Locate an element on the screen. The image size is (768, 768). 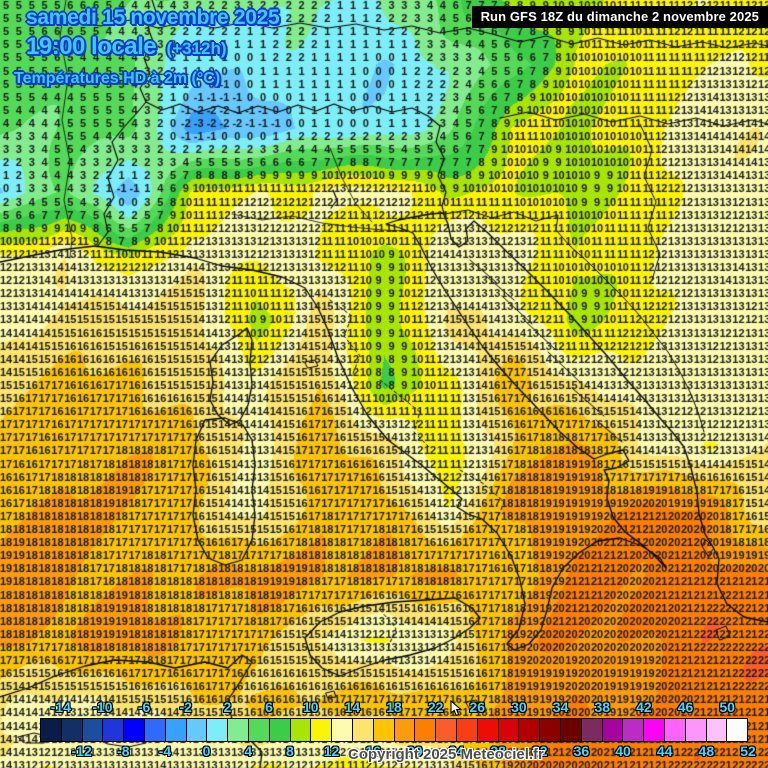
colorbar-tick-label: -6 is located at coordinates (144, 707).